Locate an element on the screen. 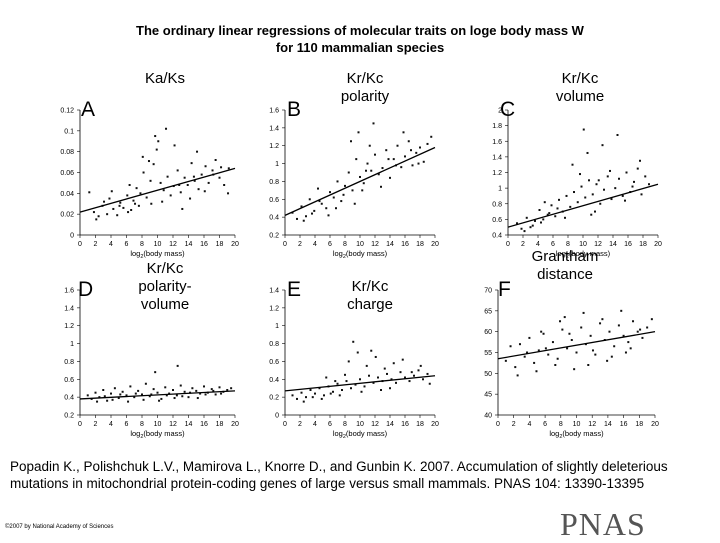 The height and width of the screenshot is (543, 720). y-tick-label: 0.4 is located at coordinates (274, 380).